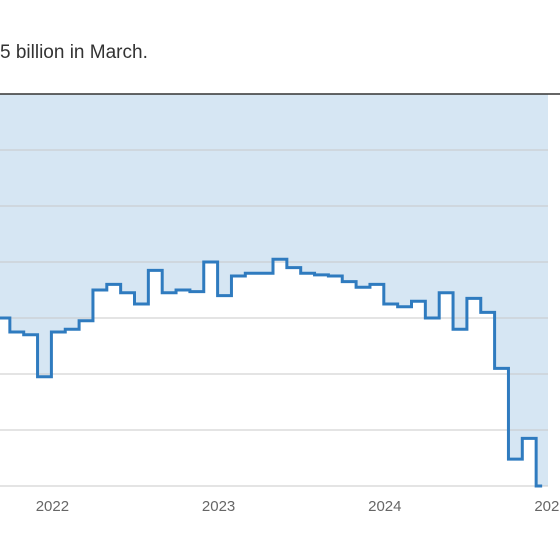 The height and width of the screenshot is (560, 560). What do you see at coordinates (52, 506) in the screenshot?
I see `x-tick-label-2022: 2022` at bounding box center [52, 506].